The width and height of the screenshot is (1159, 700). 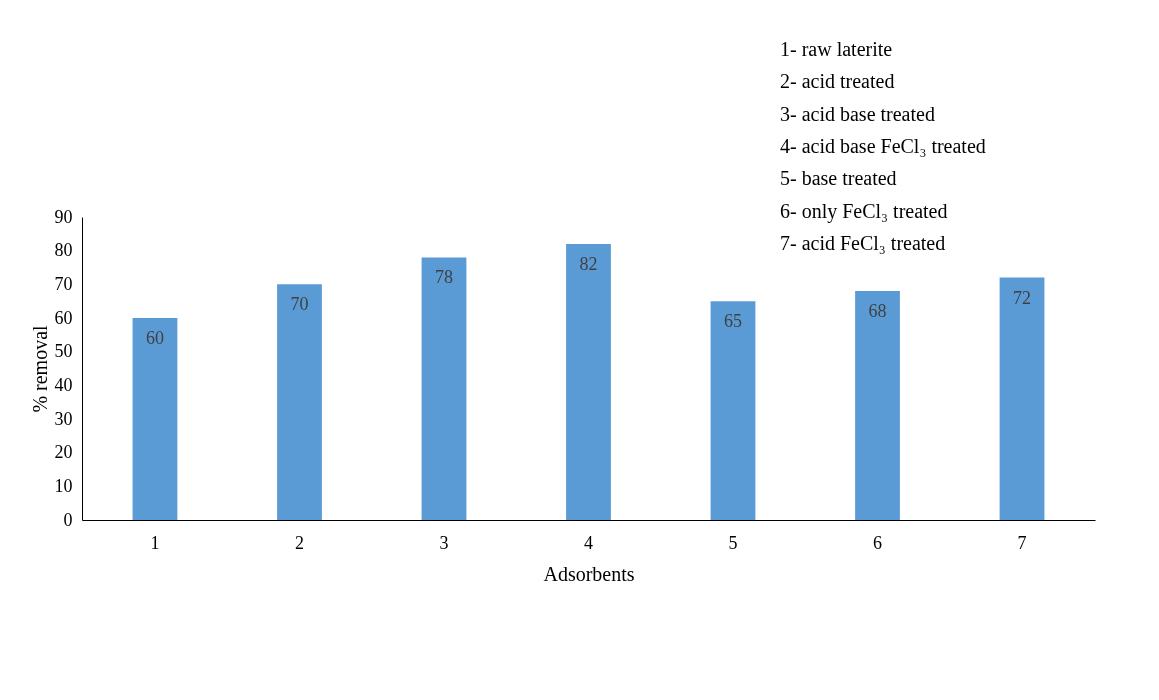 I want to click on text: 5- base treated, so click(x=838, y=178).